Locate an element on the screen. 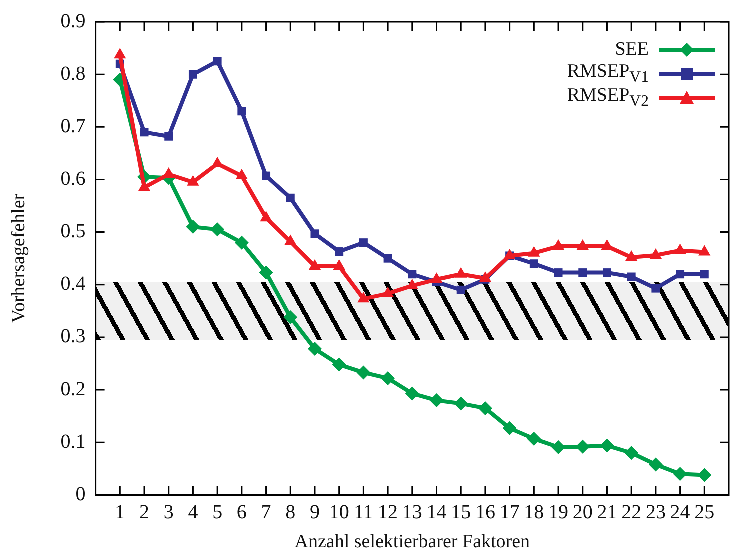 The width and height of the screenshot is (736, 558). legend-label: RMSEP$_{V2}$ is located at coordinates (608, 98).